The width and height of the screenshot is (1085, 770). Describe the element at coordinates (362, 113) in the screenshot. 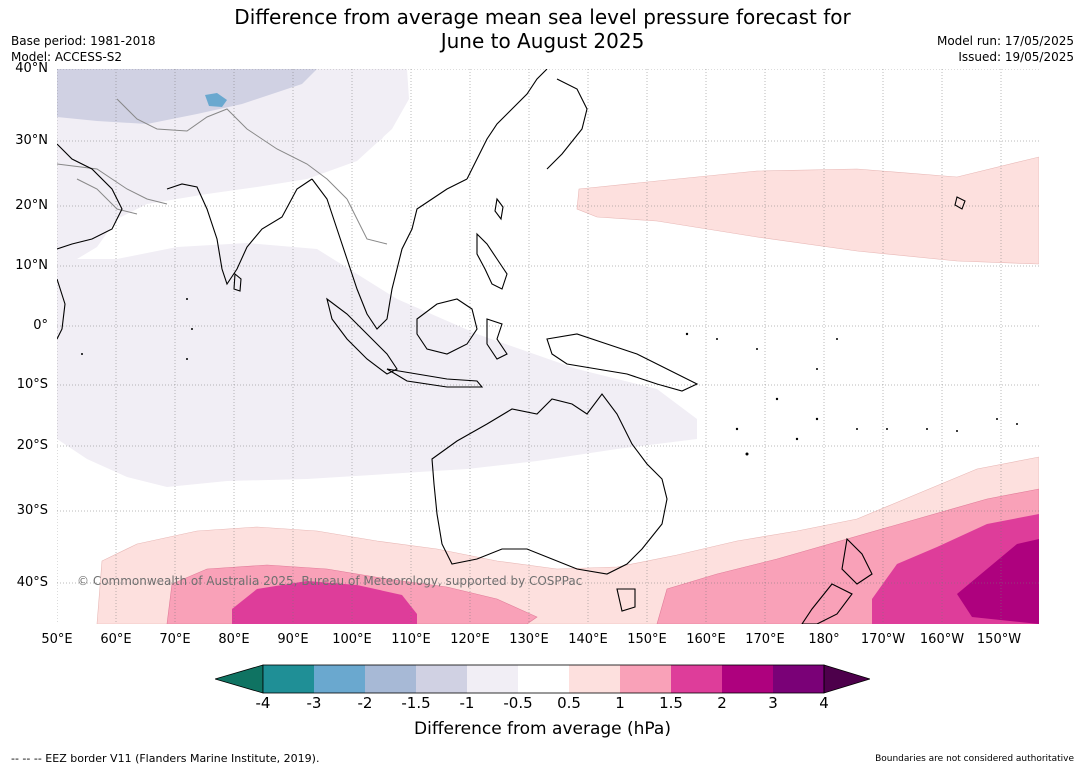

I see `anomaly-region-negative-ne` at that location.